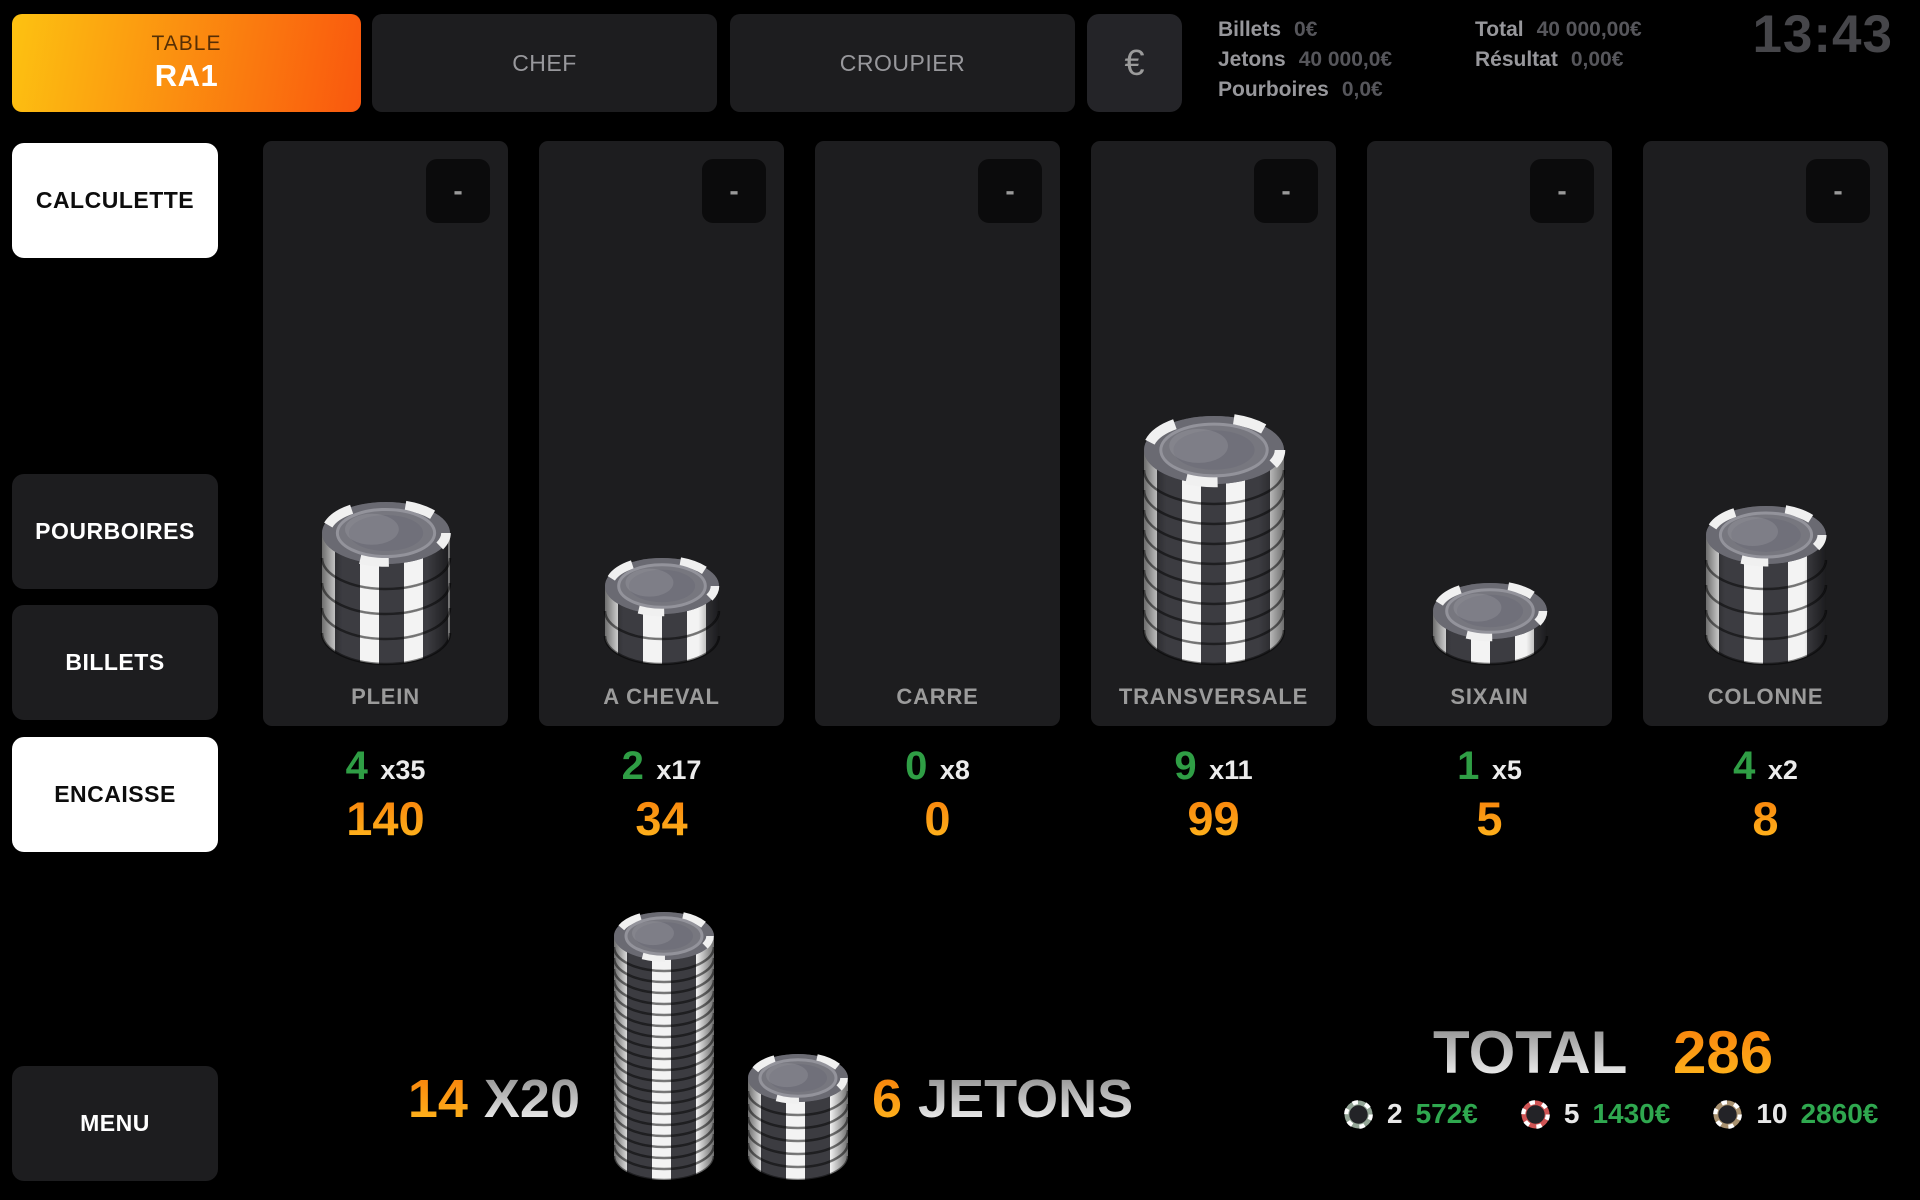  I want to click on multiplier: x17, so click(679, 770).